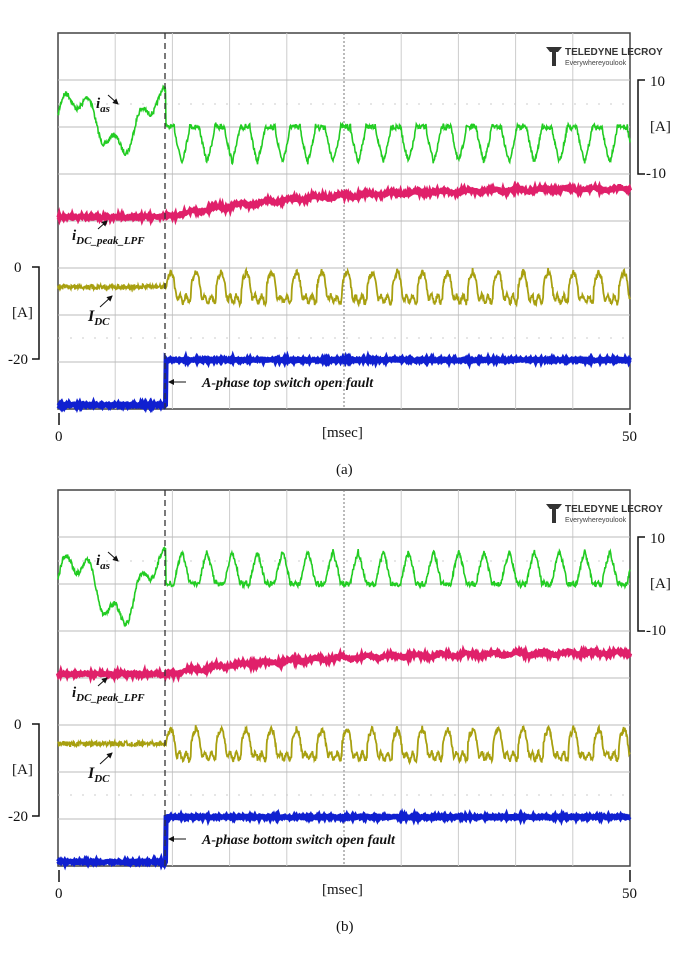 This screenshot has width=691, height=962. Describe the element at coordinates (345, 927) in the screenshot. I see `panel-caption: (b)` at that location.